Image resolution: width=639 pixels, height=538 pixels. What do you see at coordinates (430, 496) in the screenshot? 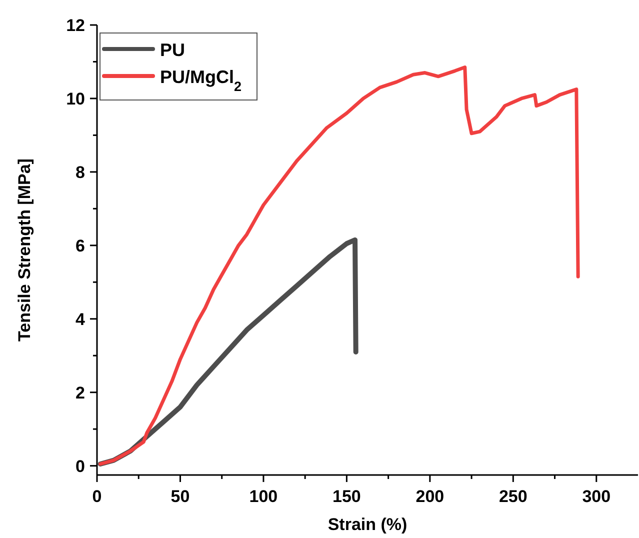
I see `x-tick-label: 200` at bounding box center [430, 496].